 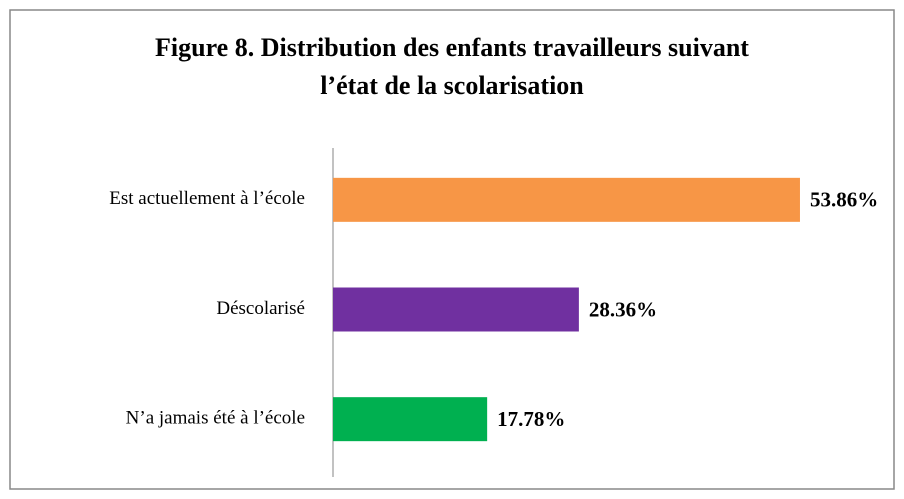 What do you see at coordinates (531, 419) in the screenshot?
I see `data-label: 17.78%` at bounding box center [531, 419].